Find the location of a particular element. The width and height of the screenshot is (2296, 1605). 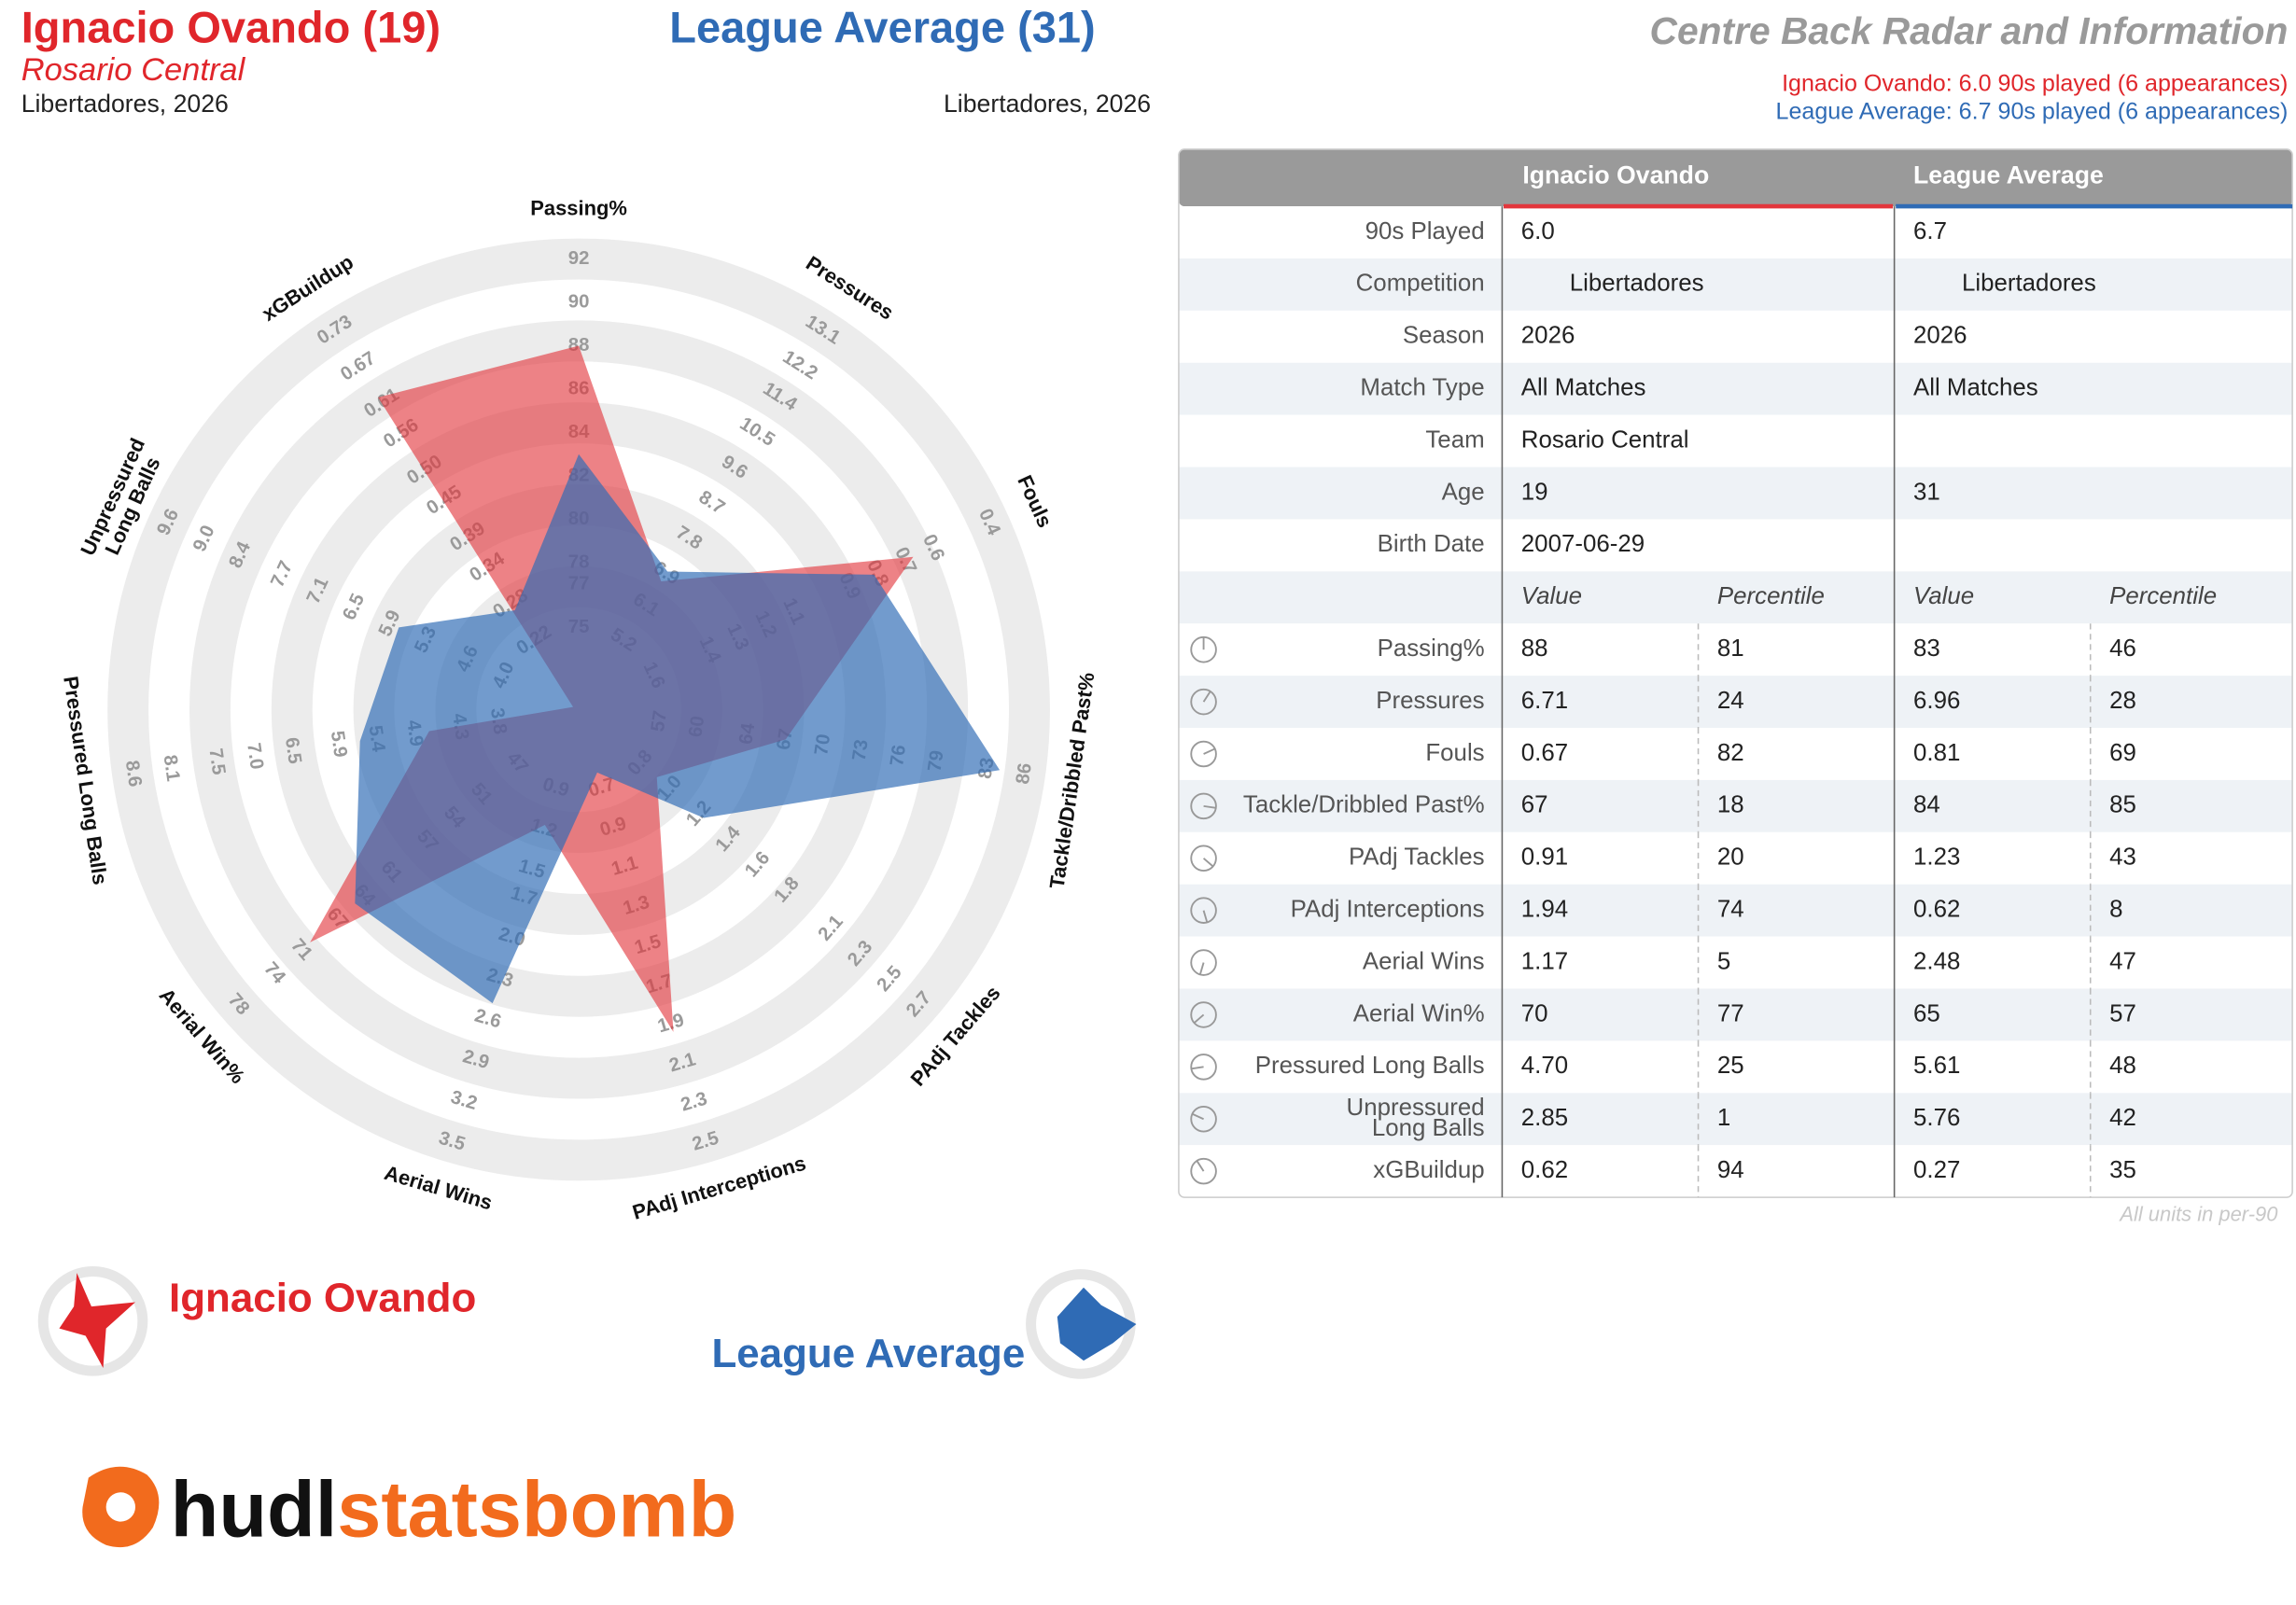

table-row-label: xGBuildup is located at coordinates (1428, 1170).